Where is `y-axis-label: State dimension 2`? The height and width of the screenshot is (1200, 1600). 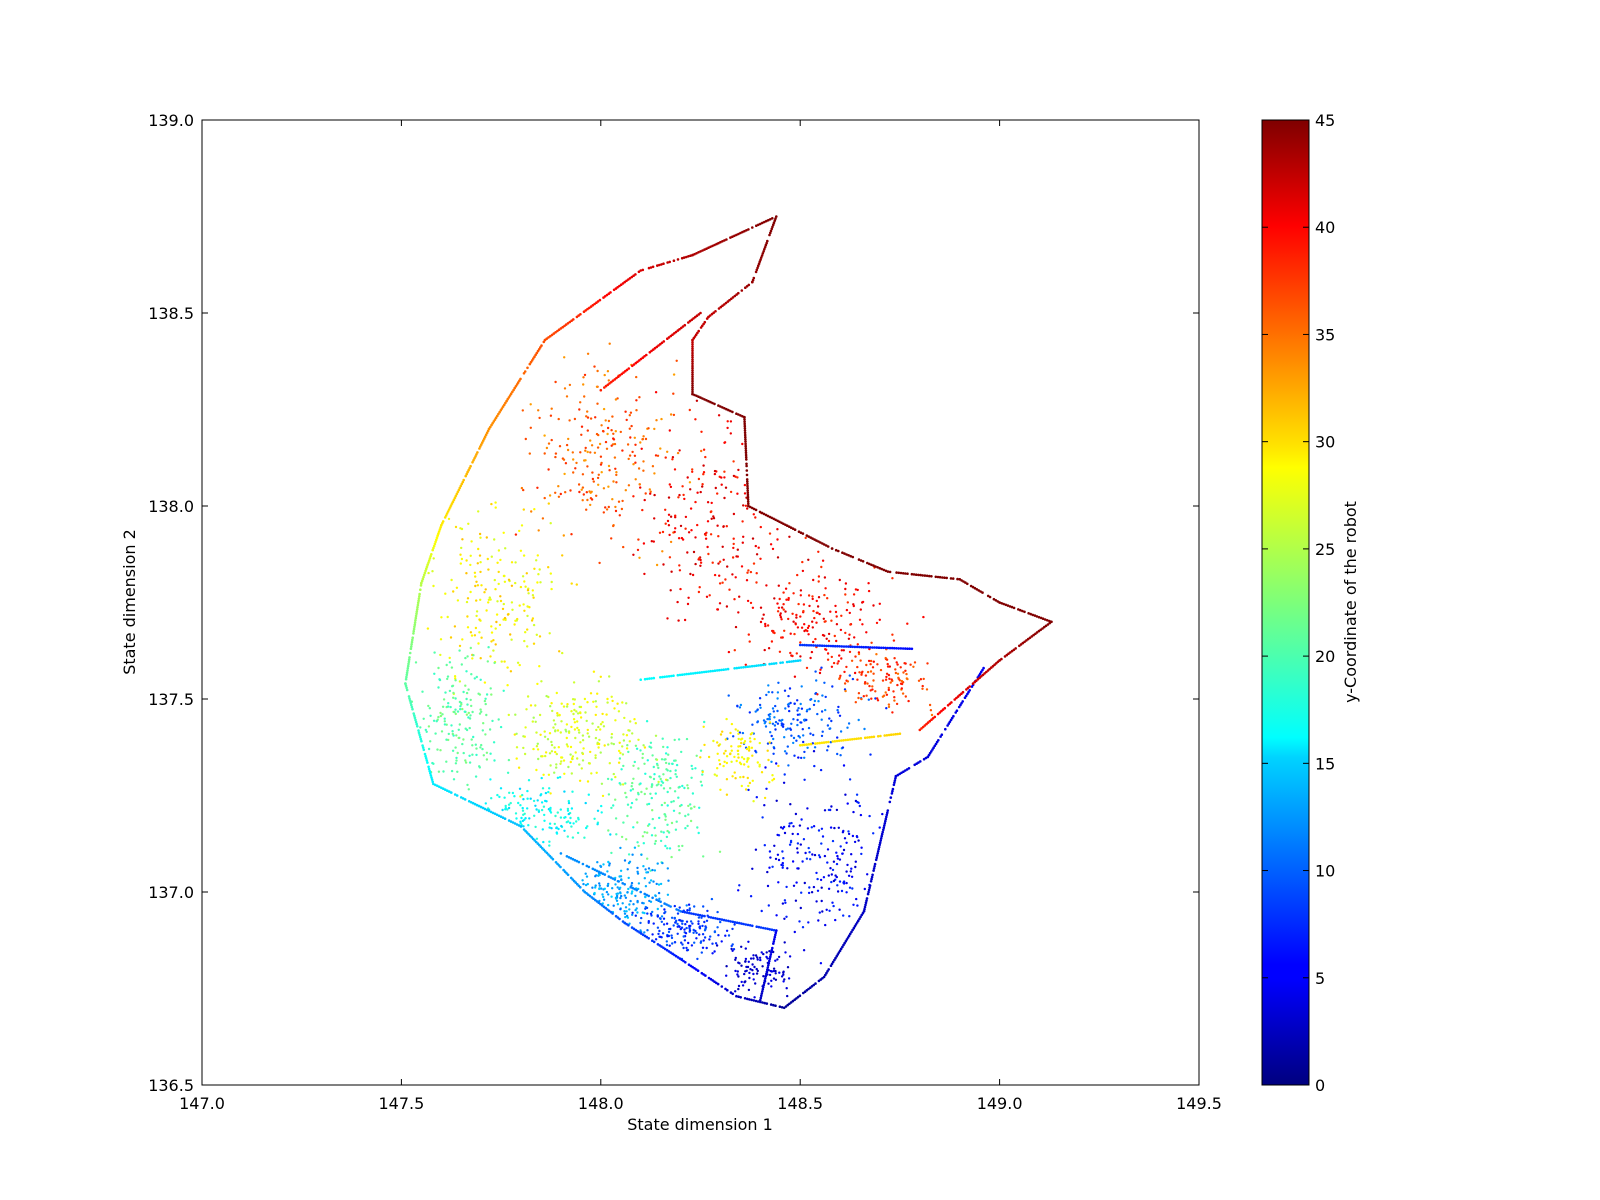 y-axis-label: State dimension 2 is located at coordinates (129, 602).